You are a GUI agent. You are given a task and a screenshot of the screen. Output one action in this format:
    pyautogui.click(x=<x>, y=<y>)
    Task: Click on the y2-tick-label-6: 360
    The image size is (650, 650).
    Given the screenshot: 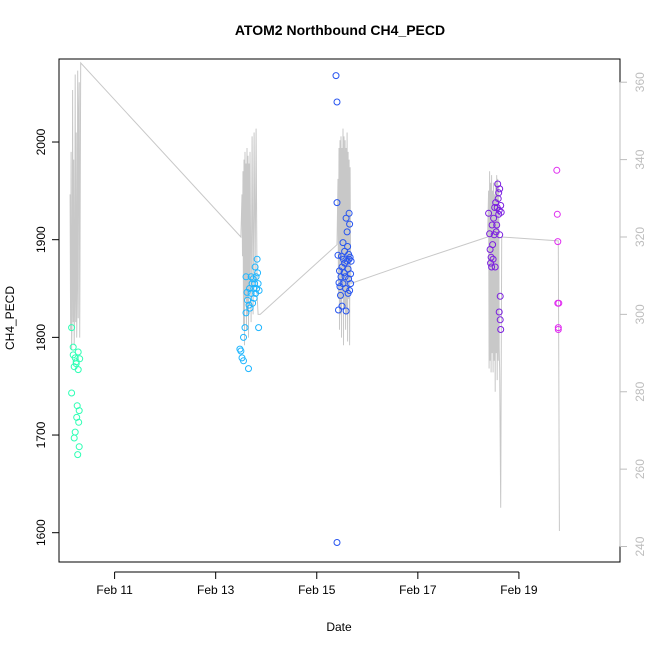 What is the action you would take?
    pyautogui.click(x=640, y=82)
    